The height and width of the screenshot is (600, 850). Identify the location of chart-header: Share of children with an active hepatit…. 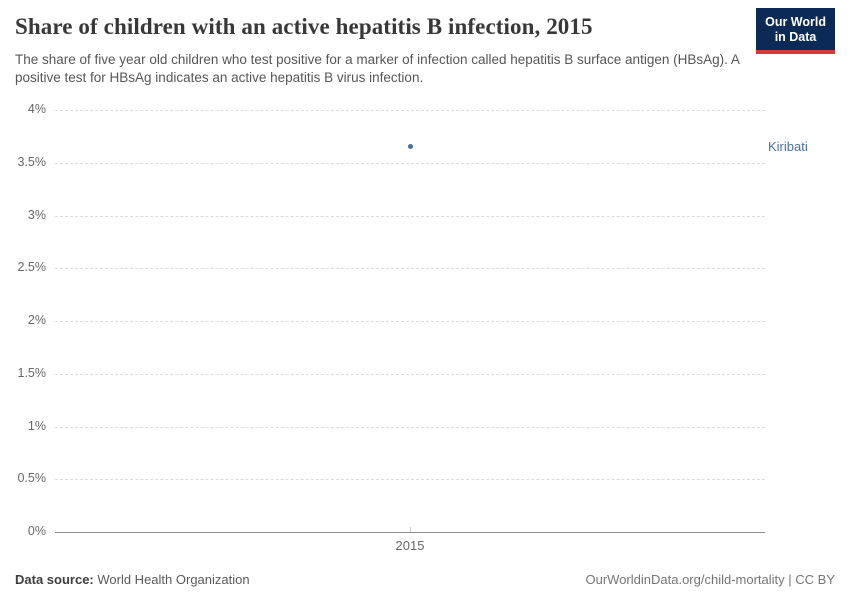
(382, 49).